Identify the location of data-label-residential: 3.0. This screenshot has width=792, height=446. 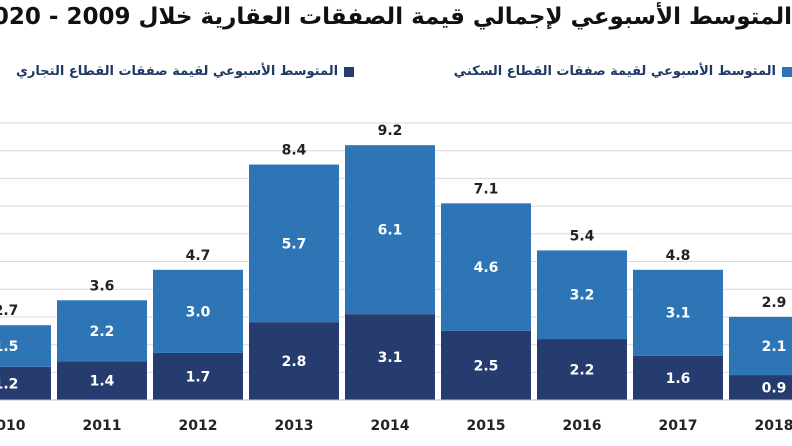
(198, 312).